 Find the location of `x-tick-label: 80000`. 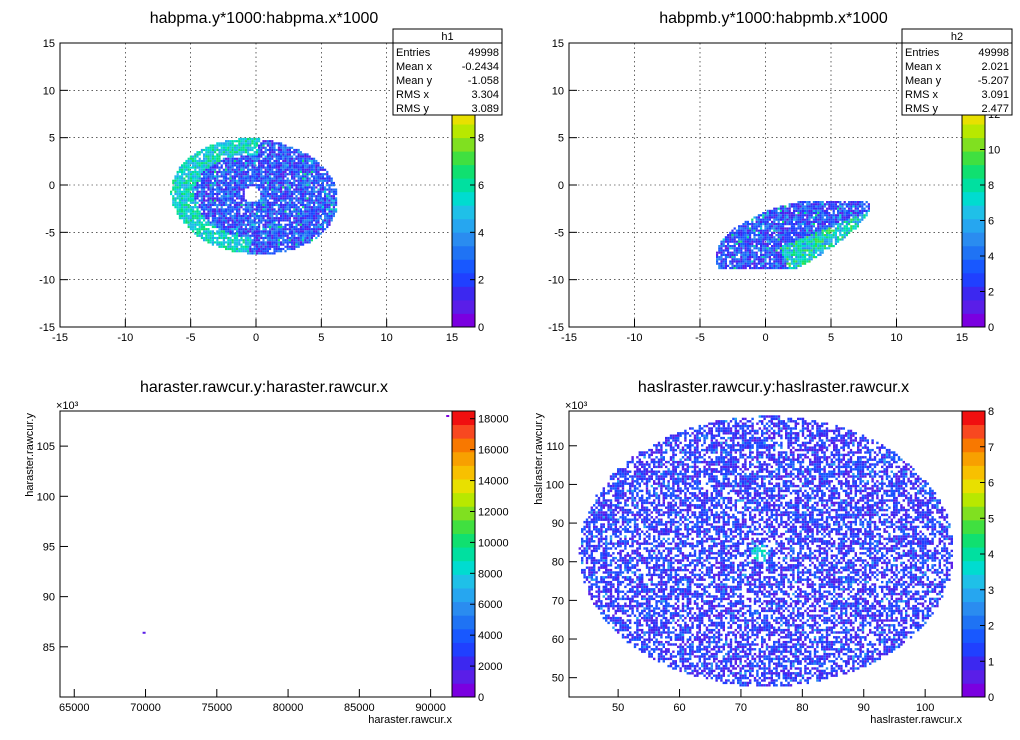

x-tick-label: 80000 is located at coordinates (288, 708).